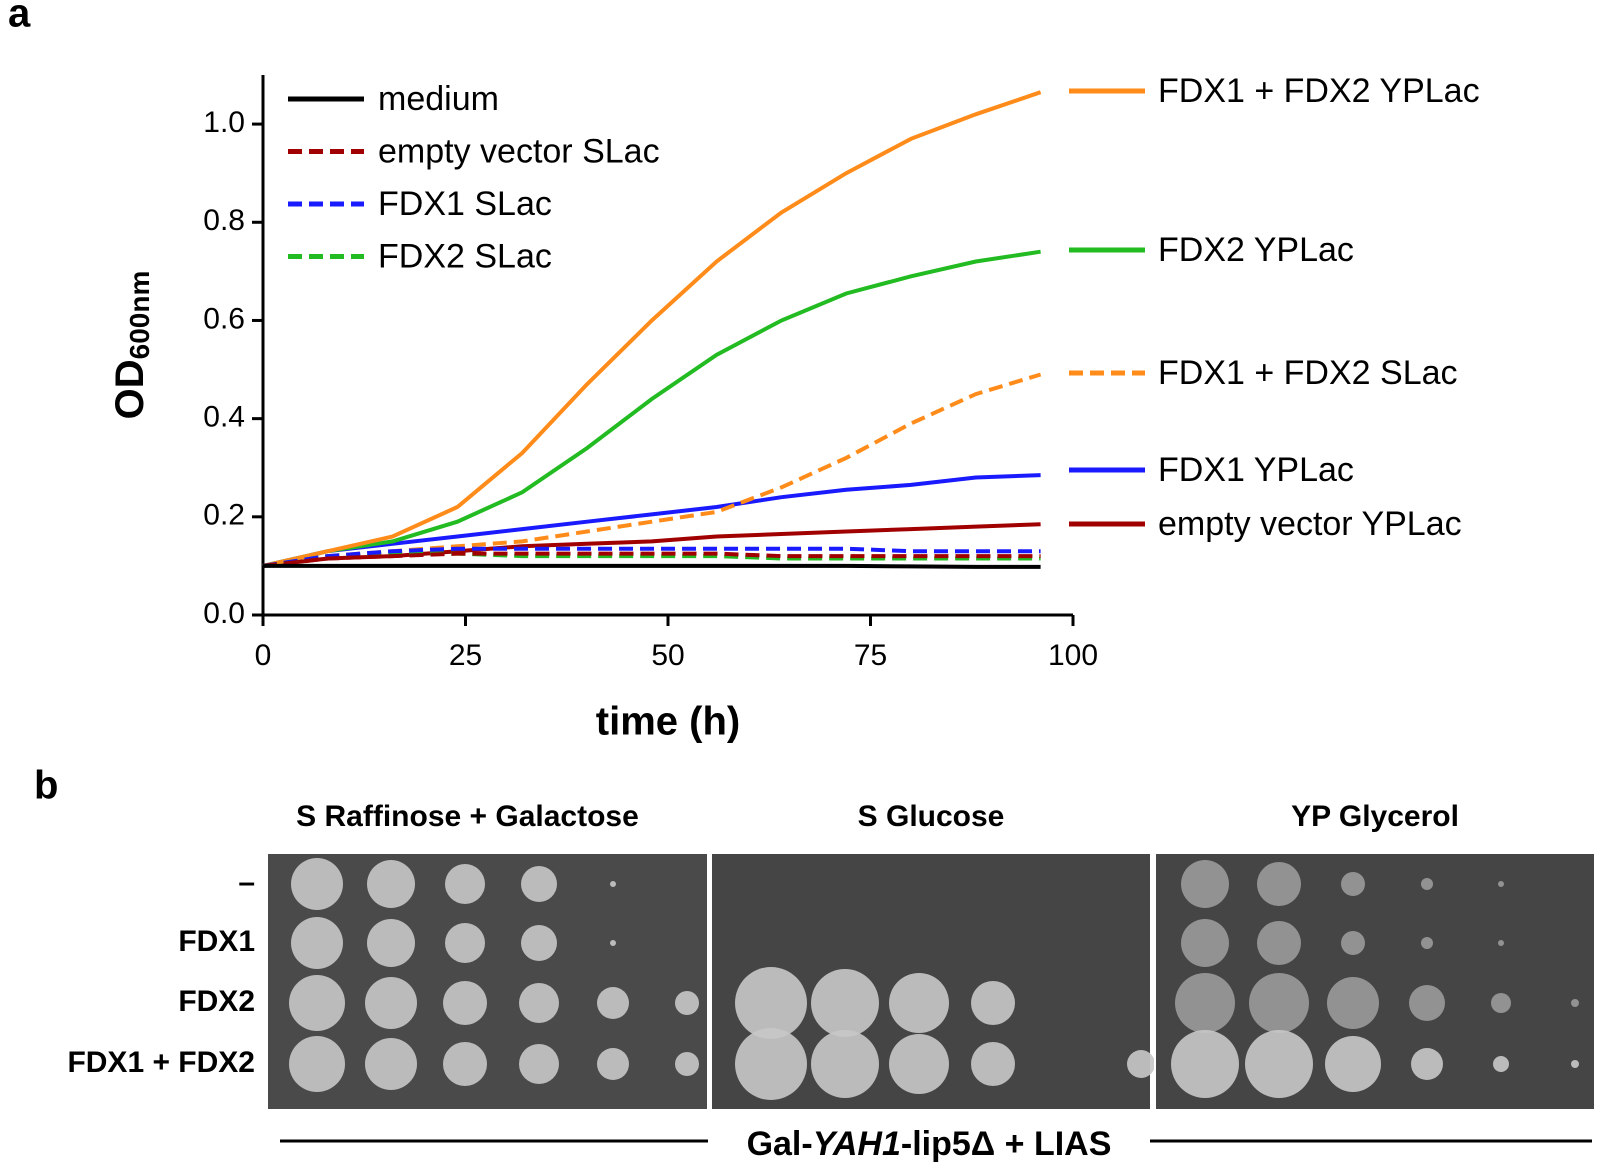 Image resolution: width=1598 pixels, height=1170 pixels. What do you see at coordinates (263, 655) in the screenshot?
I see `x-tick-label: 0` at bounding box center [263, 655].